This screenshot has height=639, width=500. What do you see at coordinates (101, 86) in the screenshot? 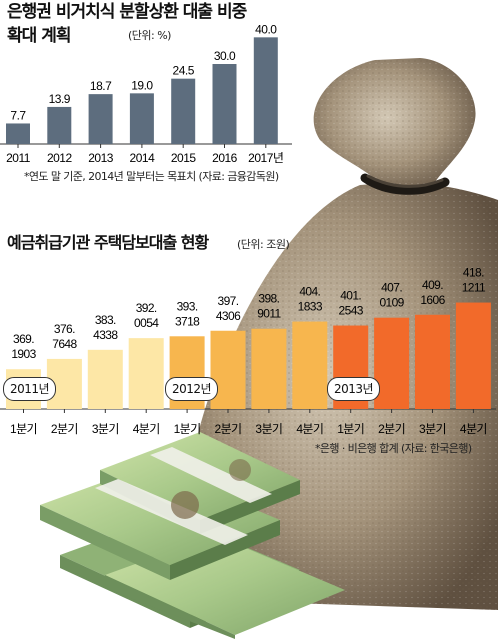
I see `chart1-value-label: 18.7` at bounding box center [101, 86].